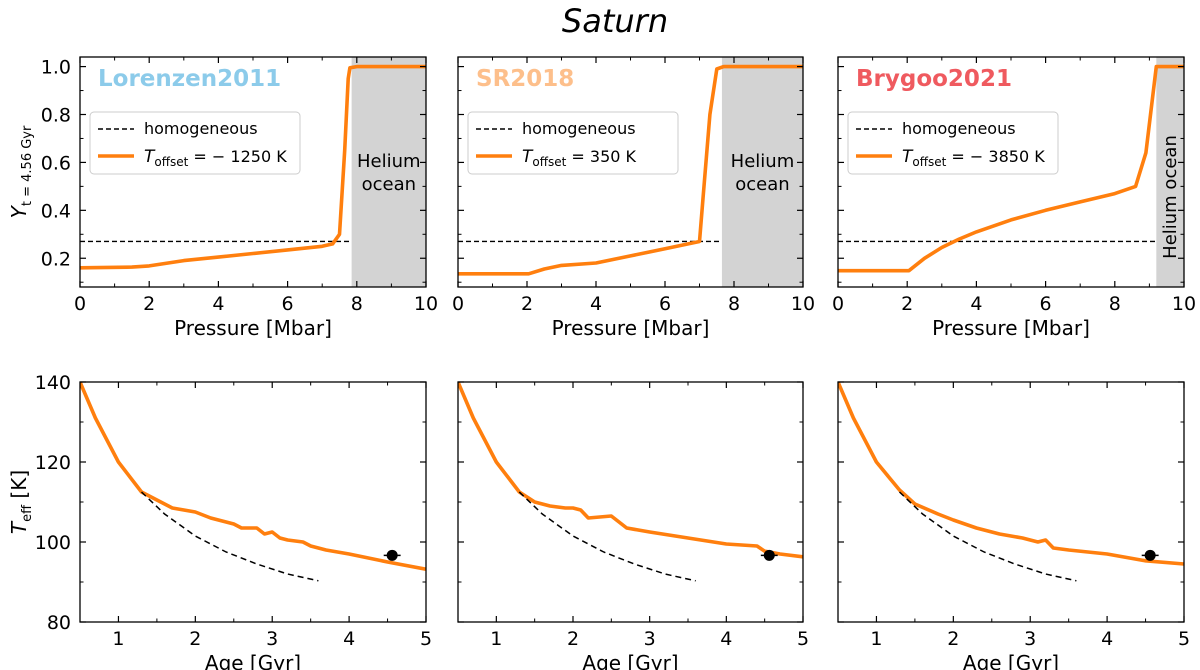  I want to click on legend-t-value: = − 3850 K, so click(995, 156).